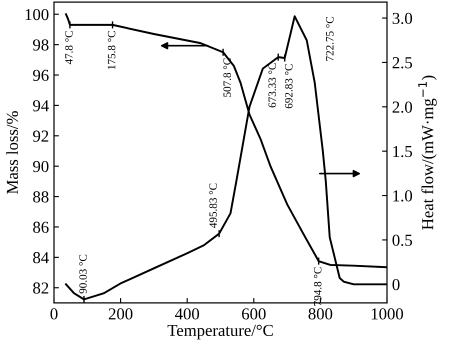  I want to click on y-tick-label: 90, so click(41, 166).